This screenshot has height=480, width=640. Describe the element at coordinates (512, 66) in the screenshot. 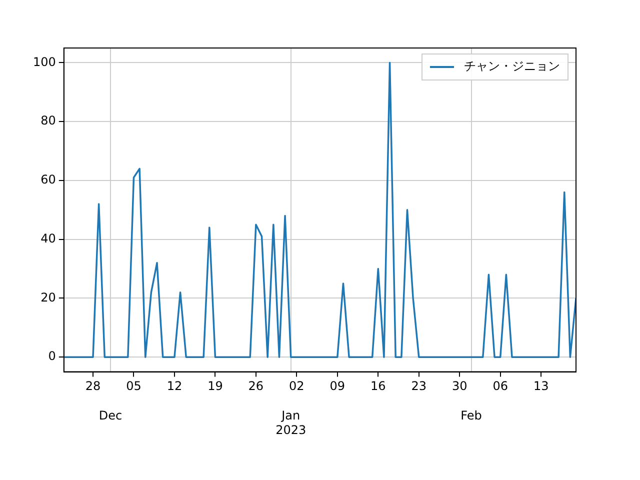

I see `legend-label: チャン・ジニョン` at that location.